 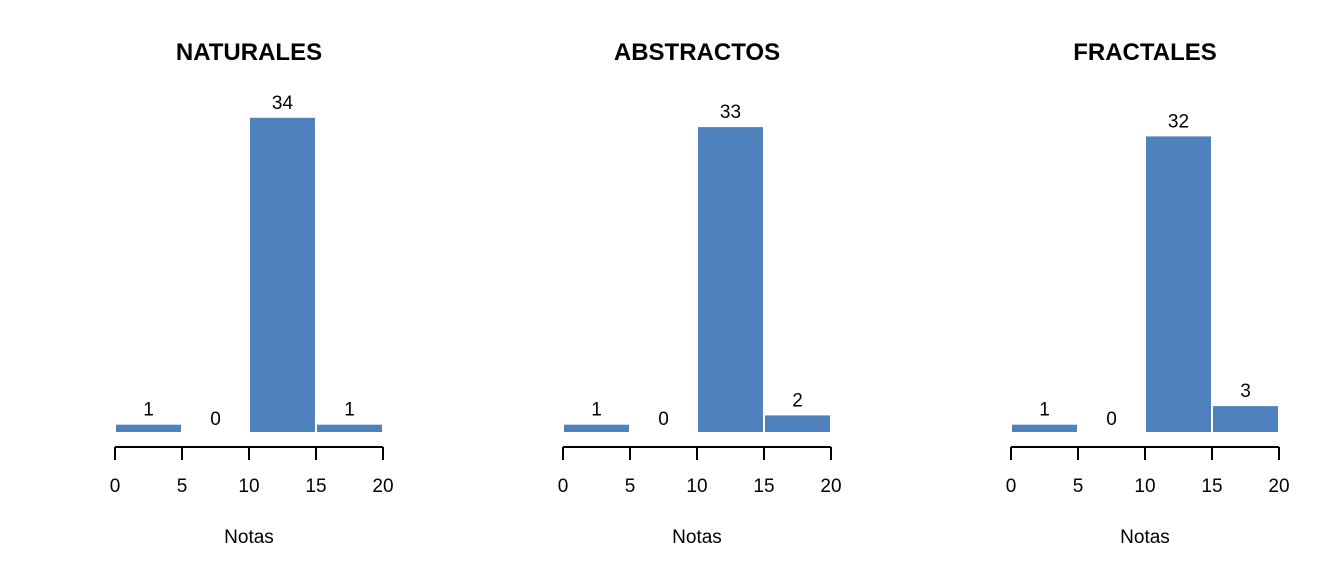 What do you see at coordinates (283, 103) in the screenshot?
I see `bar-value-label: 34` at bounding box center [283, 103].